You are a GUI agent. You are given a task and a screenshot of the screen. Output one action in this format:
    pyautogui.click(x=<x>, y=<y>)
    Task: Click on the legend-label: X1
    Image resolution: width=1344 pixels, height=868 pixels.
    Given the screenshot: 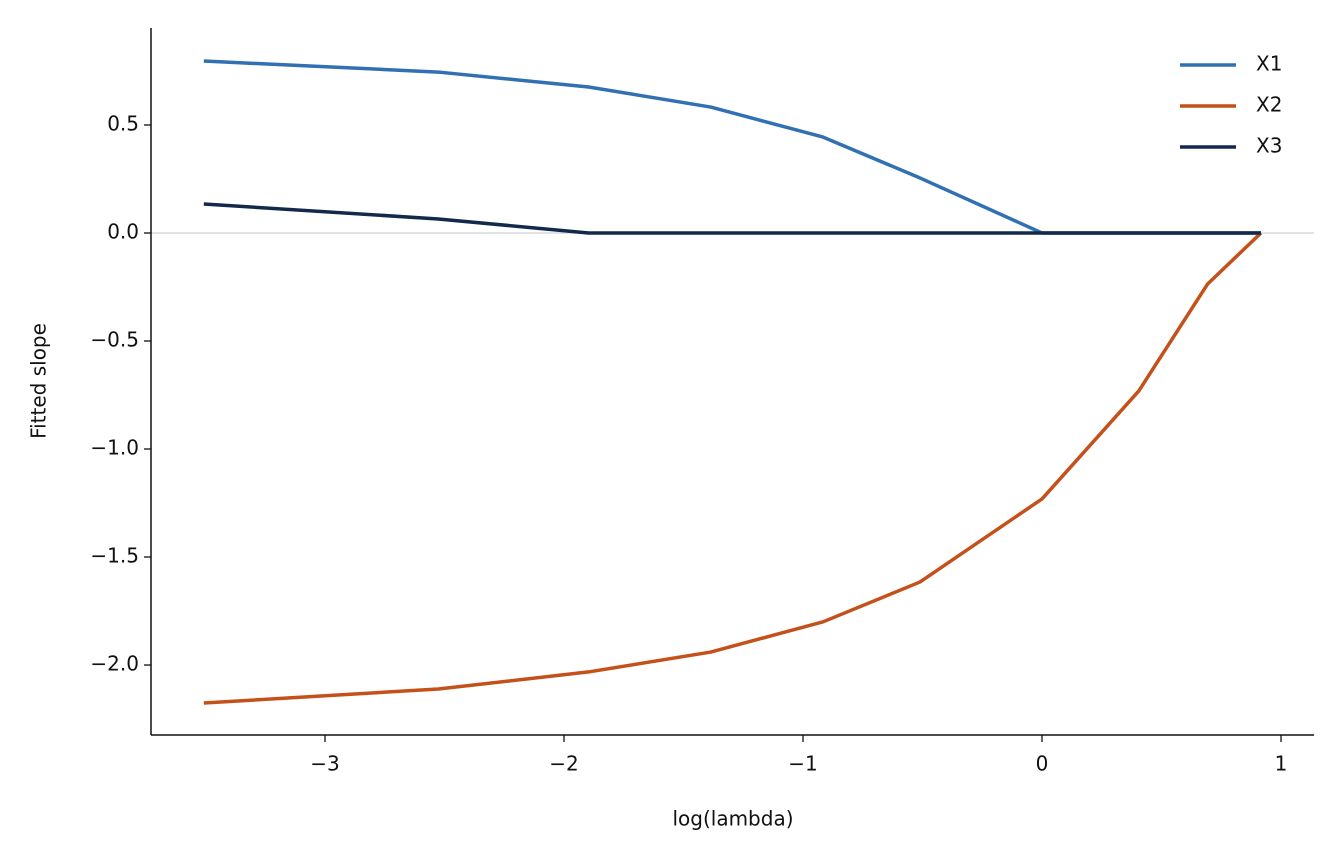 What is the action you would take?
    pyautogui.click(x=1269, y=64)
    